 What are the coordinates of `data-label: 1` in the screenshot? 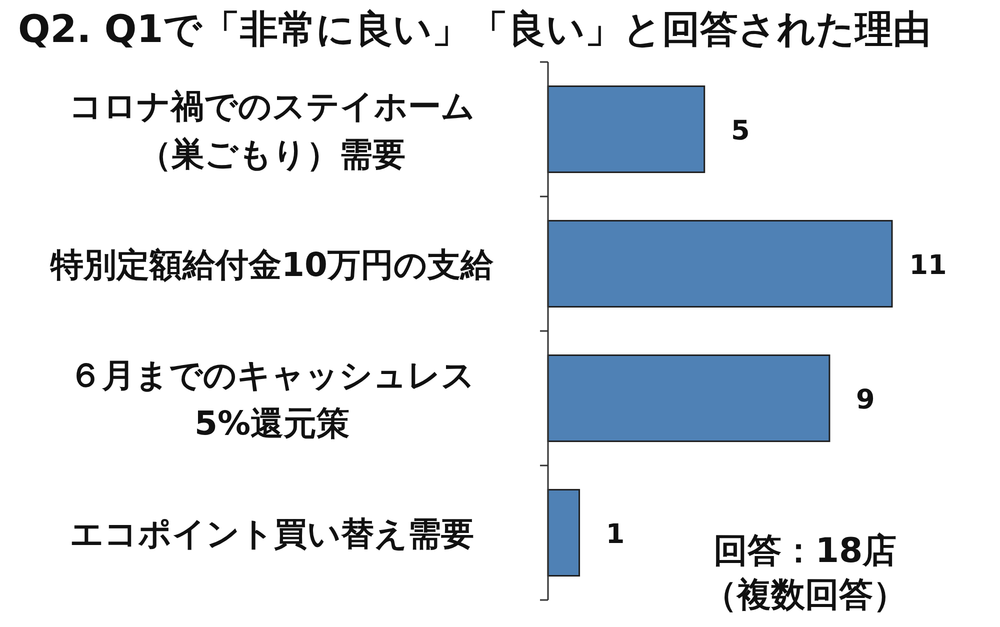 It's located at (615, 534).